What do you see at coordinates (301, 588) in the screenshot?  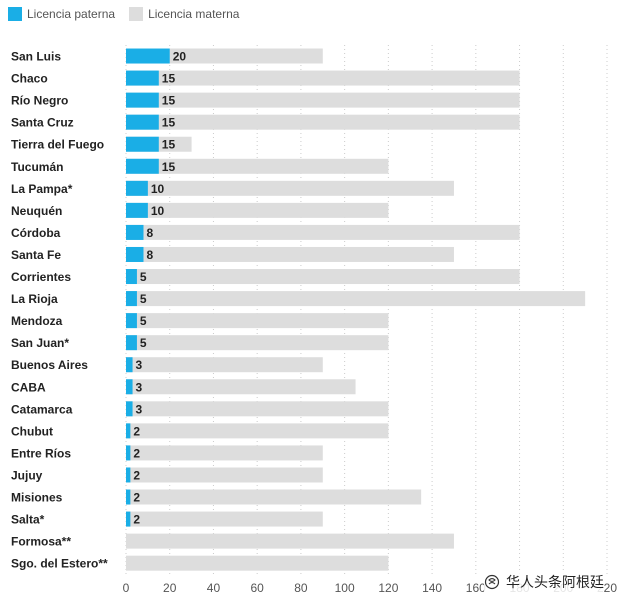 I see `x-tick-label: 80` at bounding box center [301, 588].